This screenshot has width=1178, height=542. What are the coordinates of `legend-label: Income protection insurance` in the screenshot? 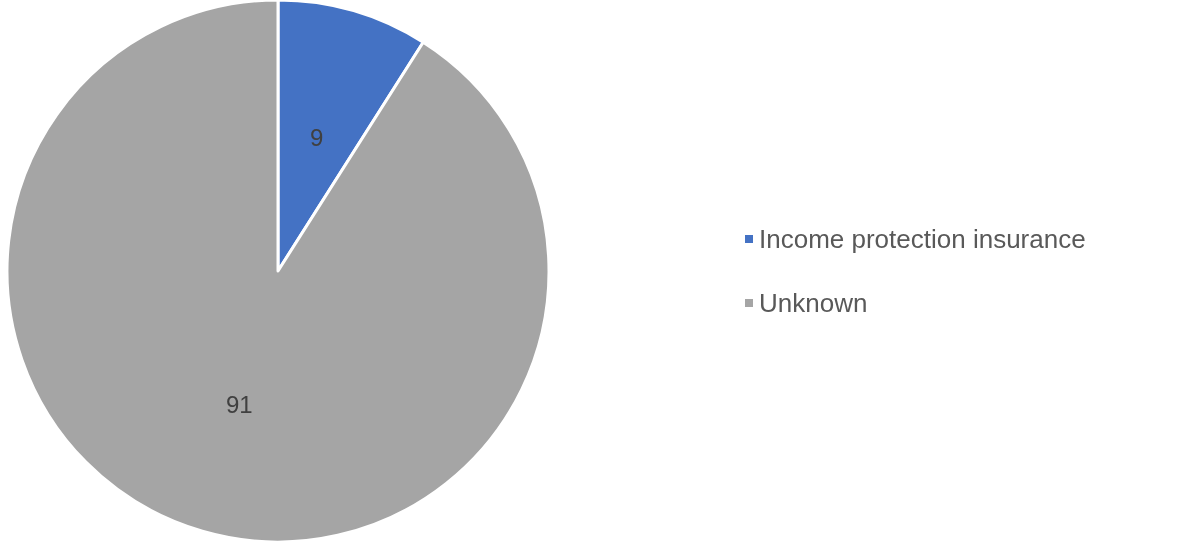 It's located at (922, 239).